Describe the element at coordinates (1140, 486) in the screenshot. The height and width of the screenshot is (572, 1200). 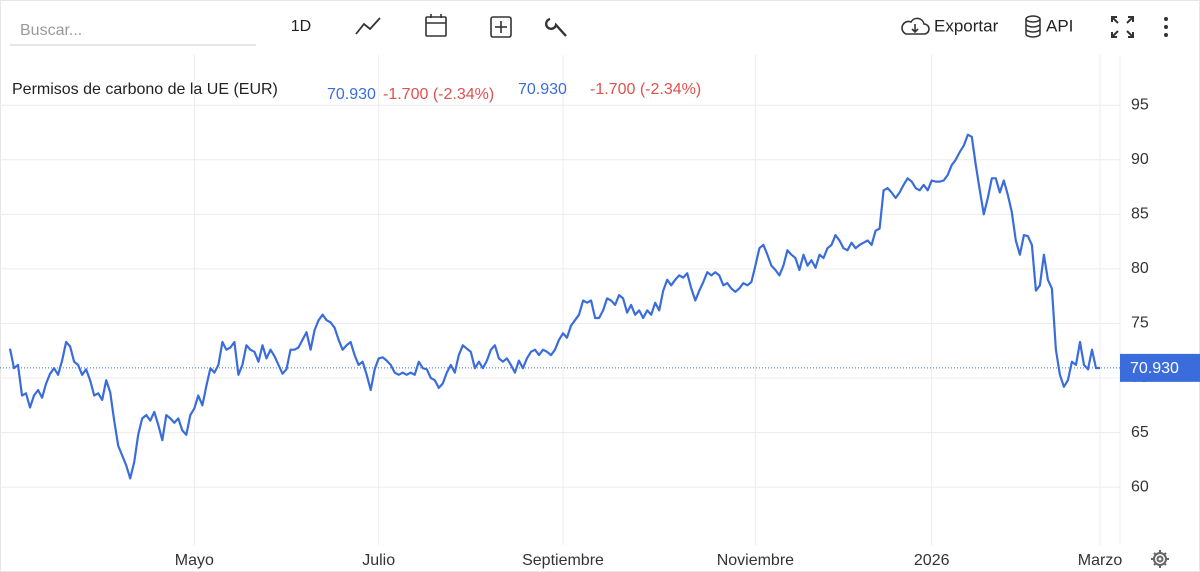
I see `y-tick-label: 60` at that location.